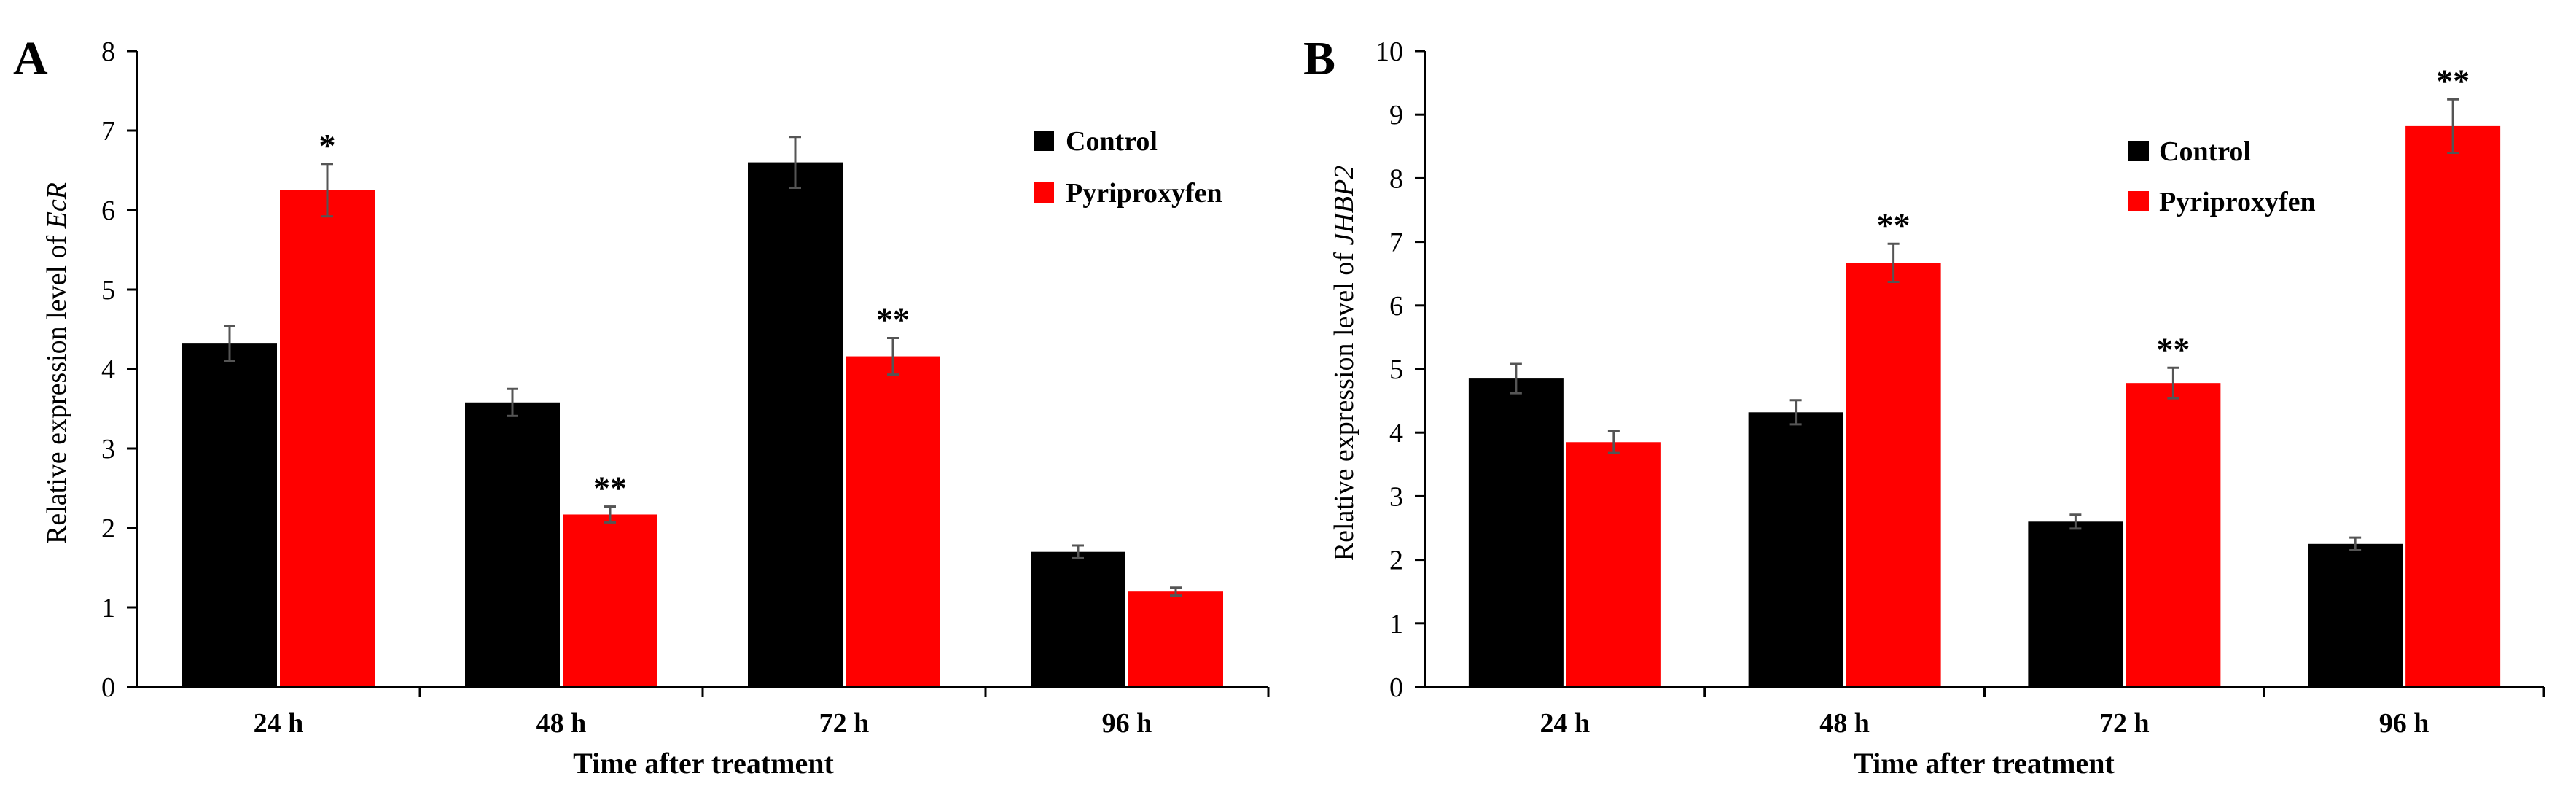  Describe the element at coordinates (1044, 141) in the screenshot. I see `legend-swatch-control-a` at that location.